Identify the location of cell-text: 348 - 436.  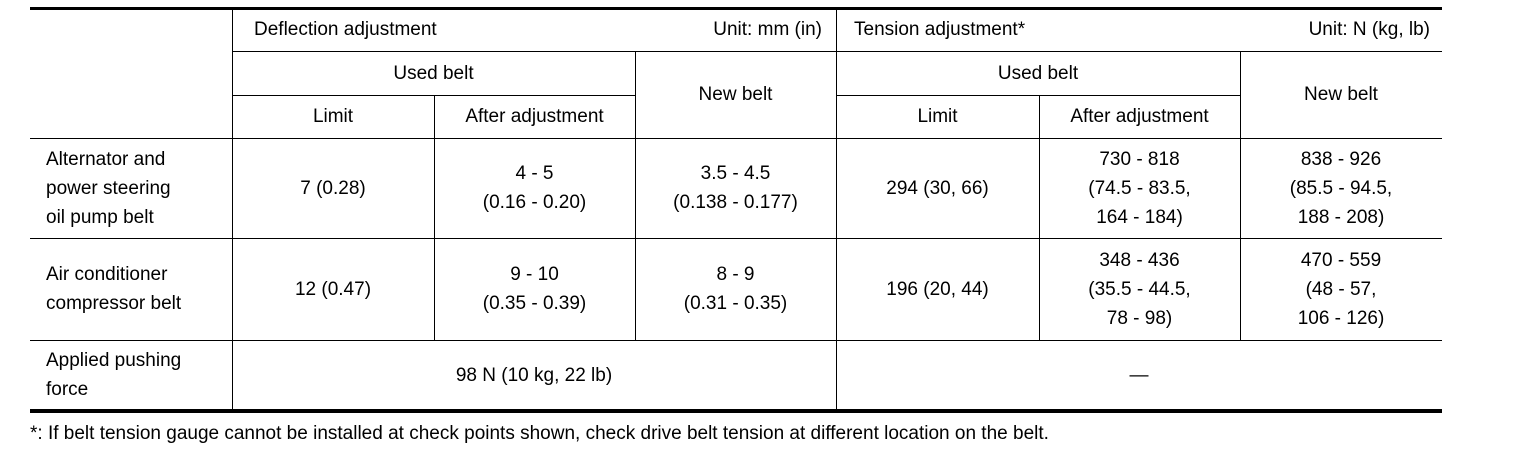
(1139, 260).